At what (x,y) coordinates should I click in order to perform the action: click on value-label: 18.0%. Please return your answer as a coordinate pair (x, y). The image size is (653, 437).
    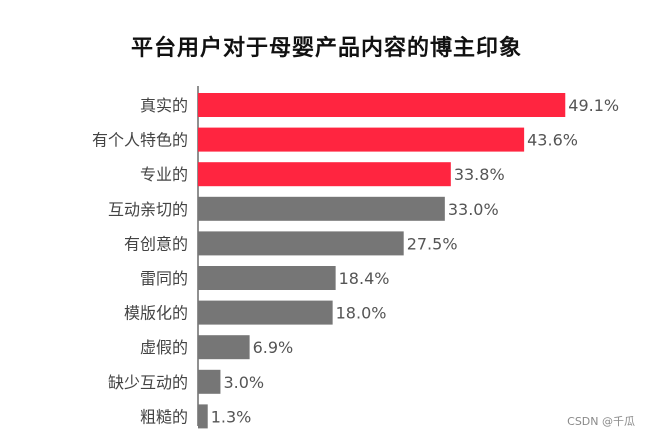
    Looking at the image, I should click on (361, 313).